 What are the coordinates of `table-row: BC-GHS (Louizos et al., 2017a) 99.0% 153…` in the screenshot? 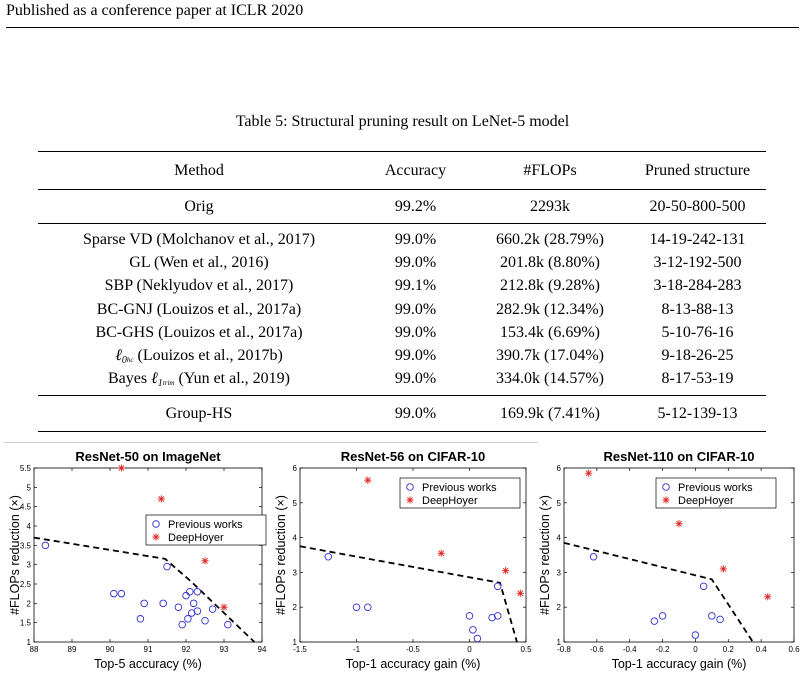 It's located at (402, 332).